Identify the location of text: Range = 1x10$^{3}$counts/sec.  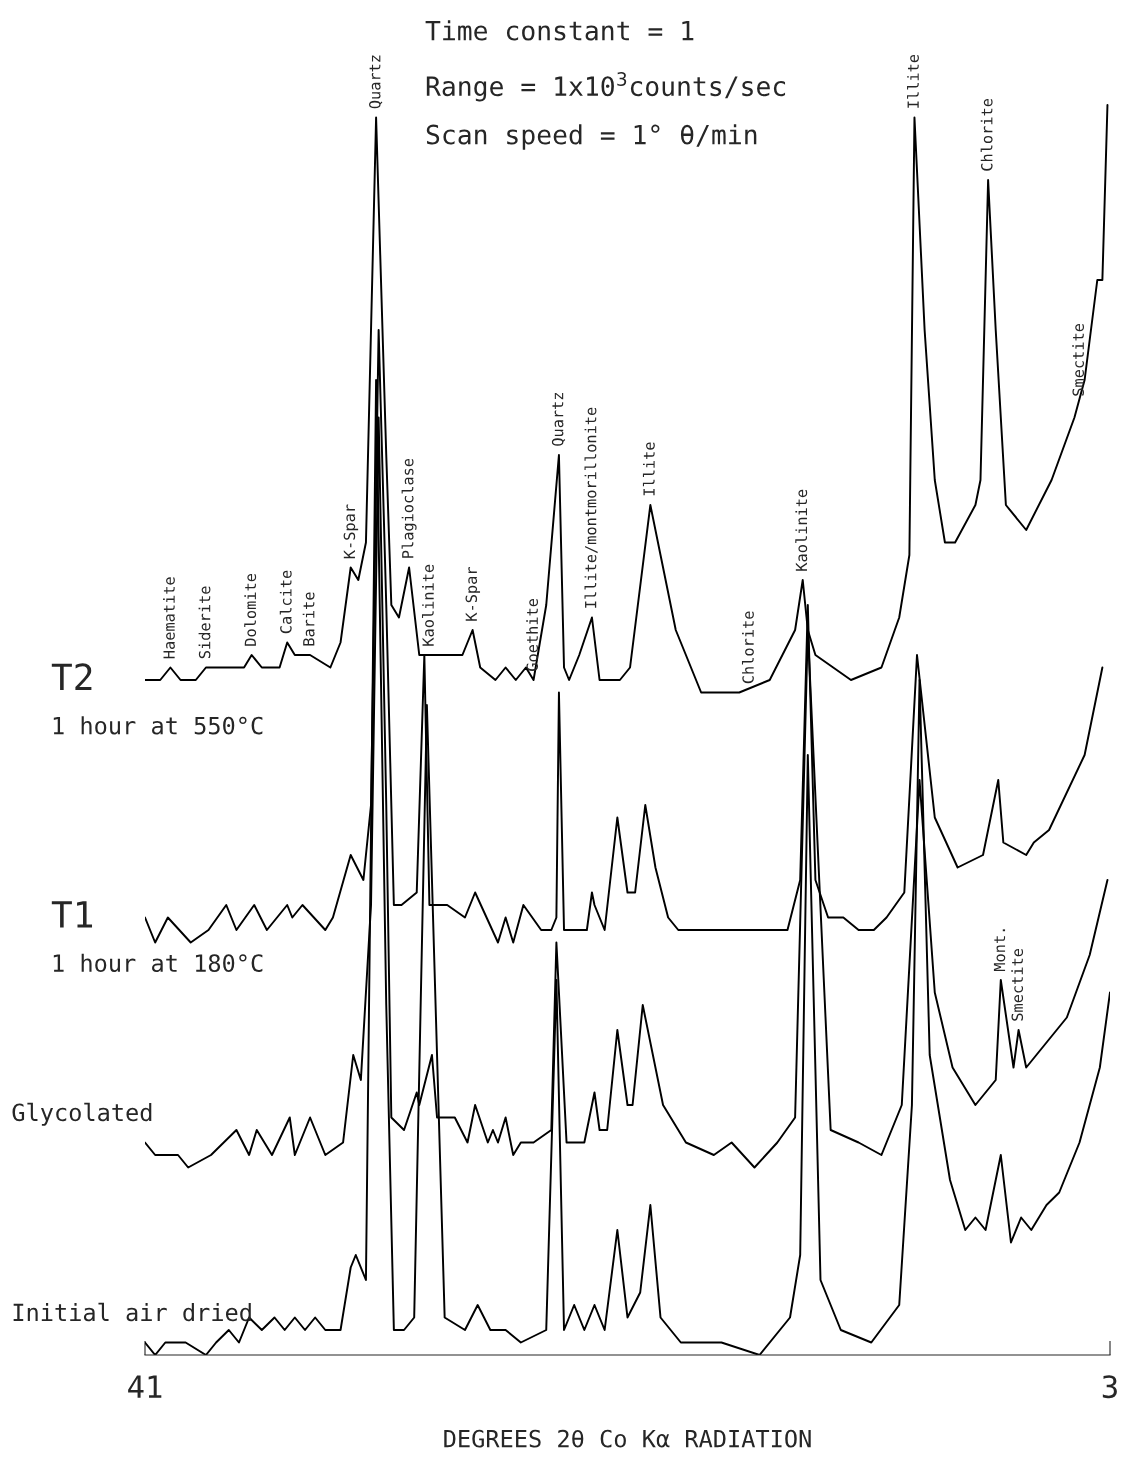
(606, 87).